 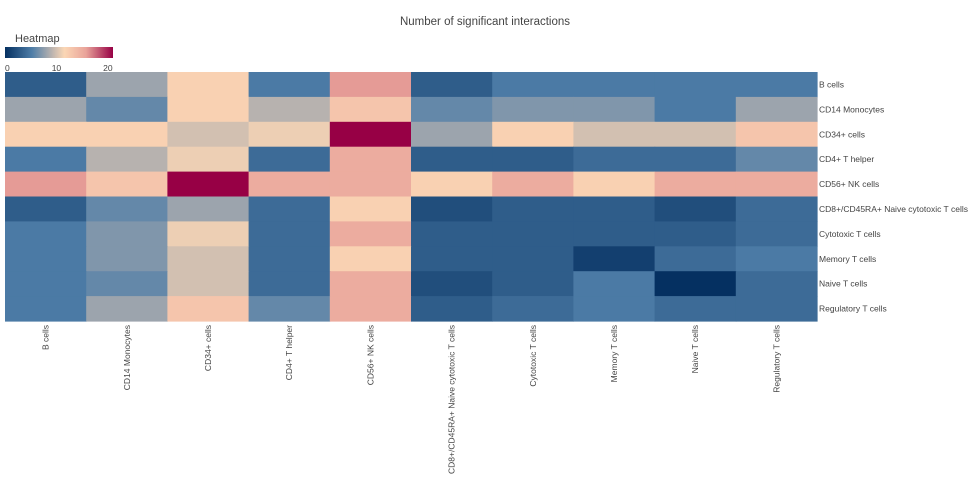 I want to click on y-tick-label: Cytotoxic T cells, so click(x=850, y=234).